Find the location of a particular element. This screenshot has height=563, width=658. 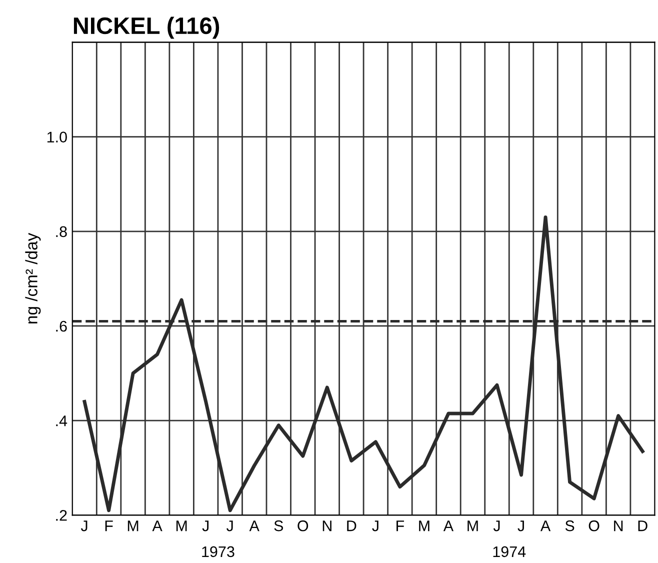

y-tick-label: .8 is located at coordinates (61, 232).